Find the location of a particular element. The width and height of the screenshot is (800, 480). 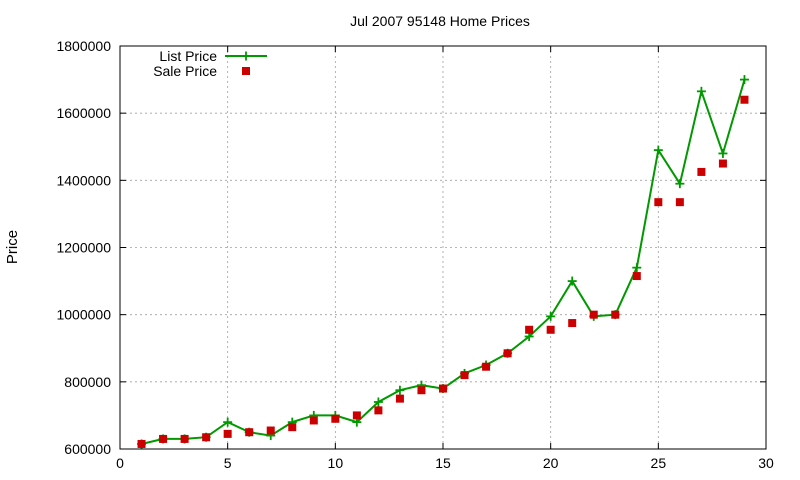

legend: List Price Sale Price is located at coordinates (210, 63).